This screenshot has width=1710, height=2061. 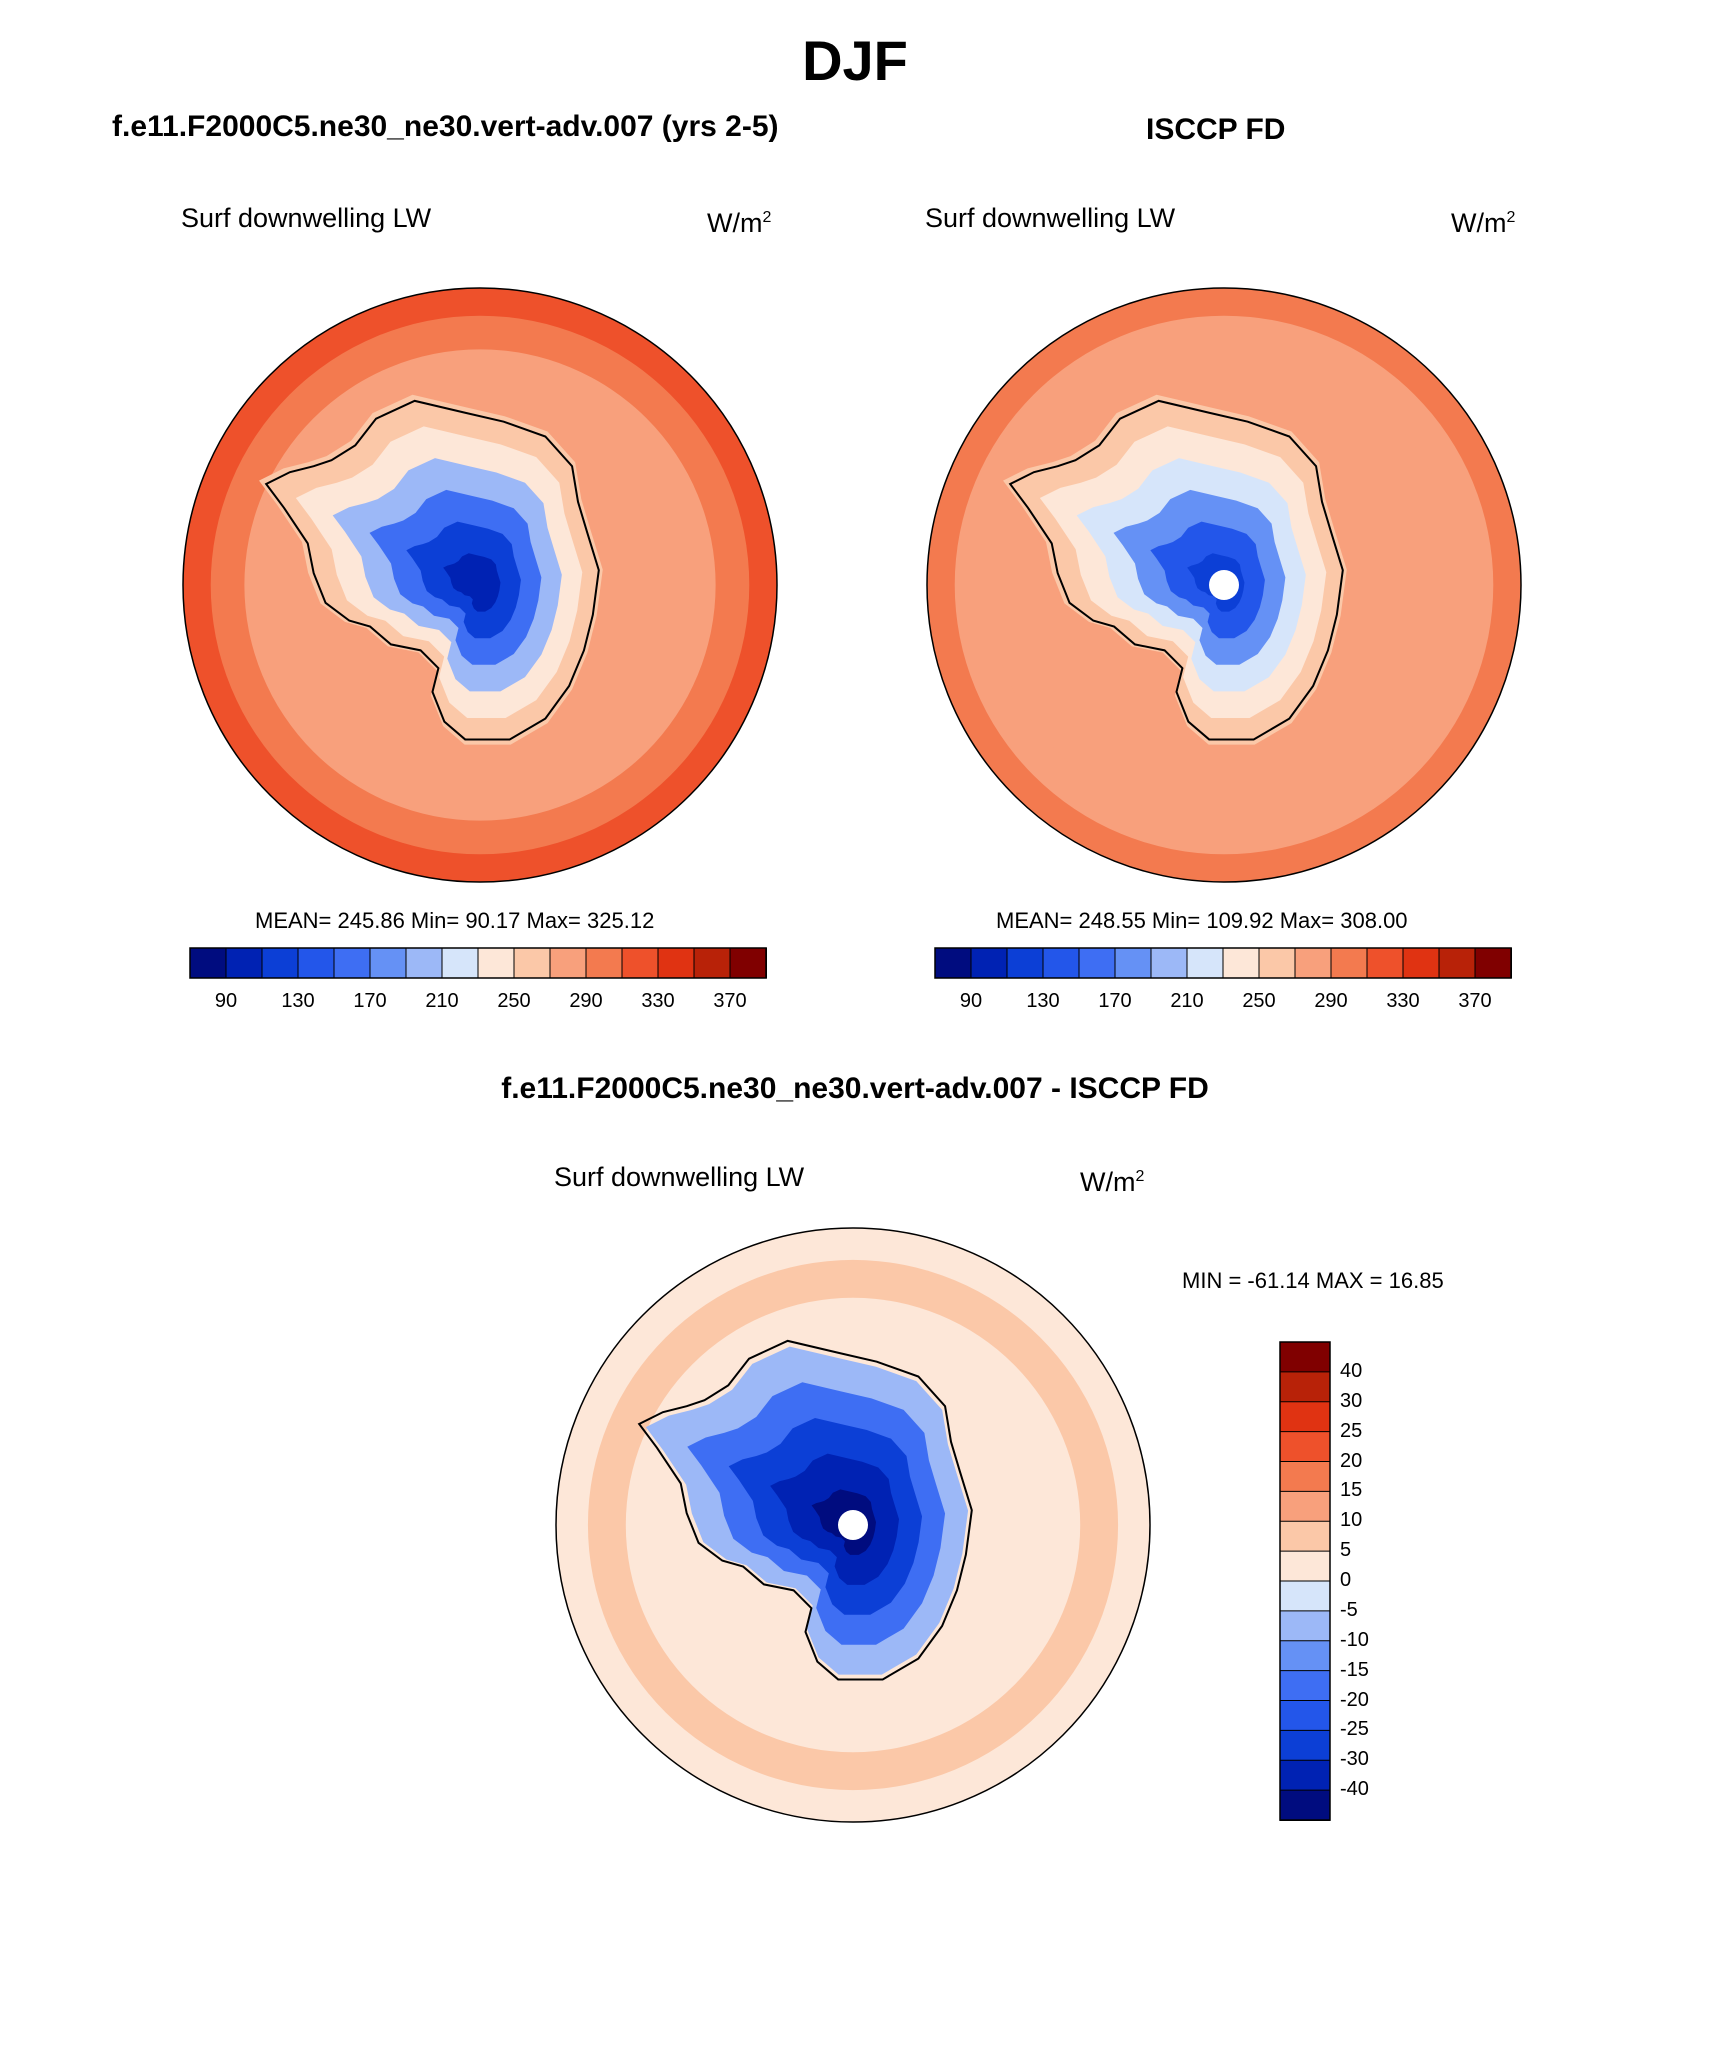 I want to click on right-polar-map, so click(x=1224, y=585).